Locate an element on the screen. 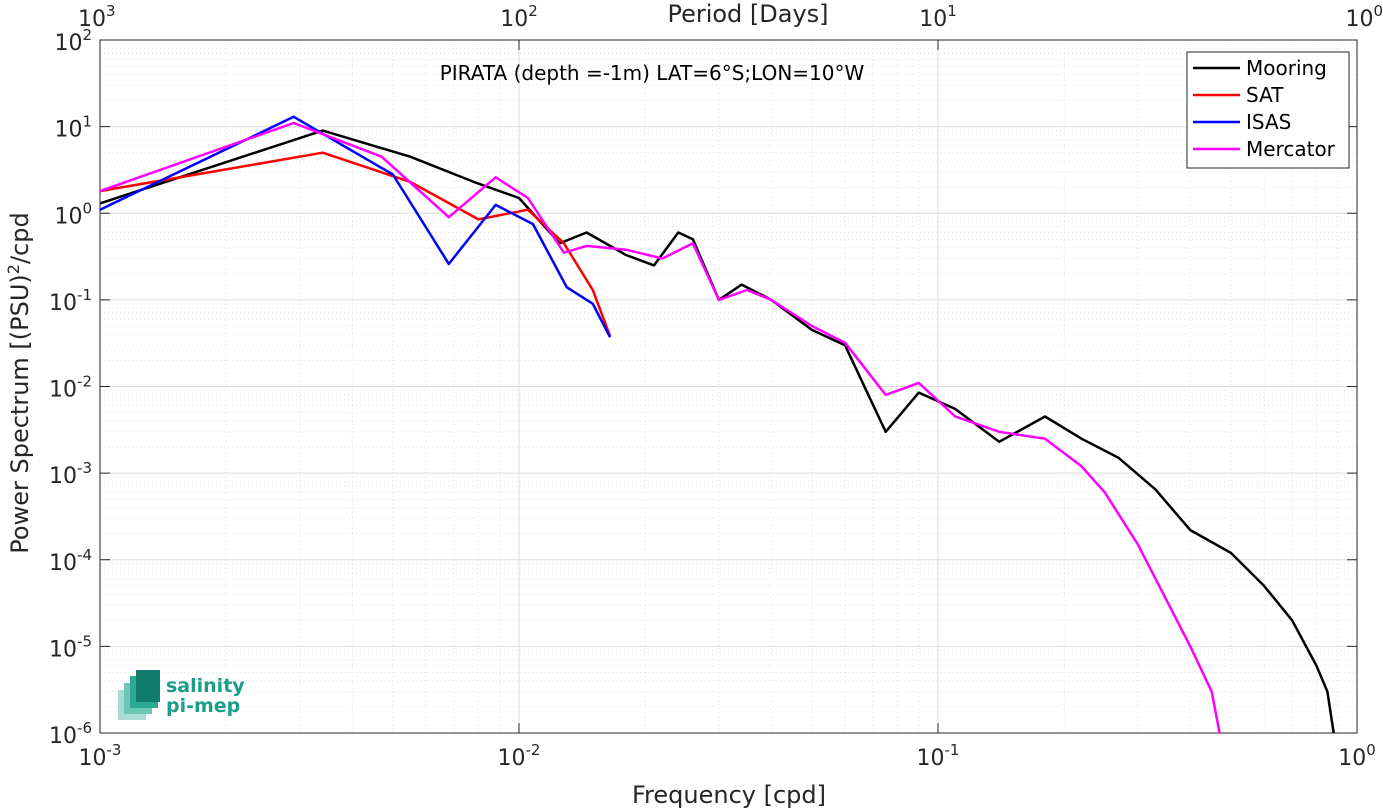 The height and width of the screenshot is (809, 1383). y-tick-label-exp: -6 is located at coordinates (84, 728).